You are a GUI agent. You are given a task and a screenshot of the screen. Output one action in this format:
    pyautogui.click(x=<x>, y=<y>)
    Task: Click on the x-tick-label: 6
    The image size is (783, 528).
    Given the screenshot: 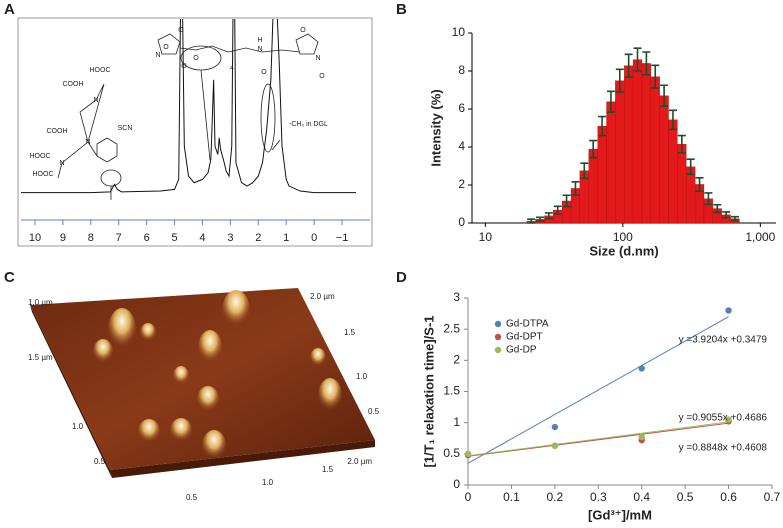 What is the action you would take?
    pyautogui.click(x=147, y=238)
    